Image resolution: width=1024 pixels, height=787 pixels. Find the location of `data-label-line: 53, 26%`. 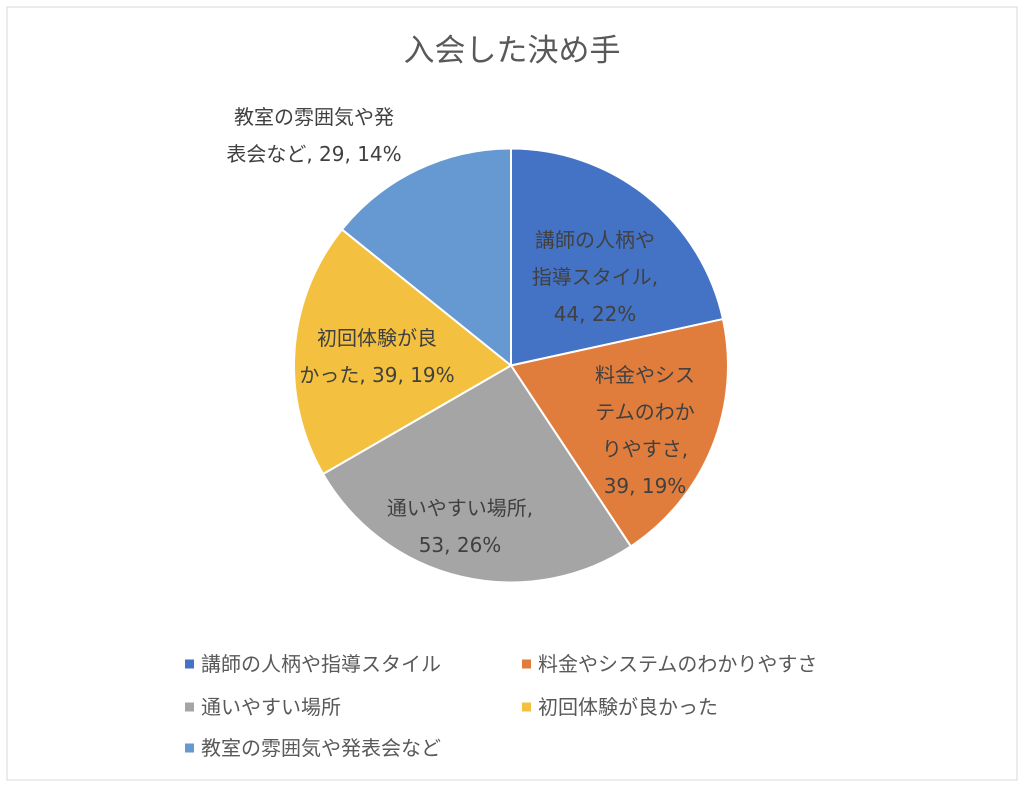

data-label-line: 53, 26% is located at coordinates (460, 545).